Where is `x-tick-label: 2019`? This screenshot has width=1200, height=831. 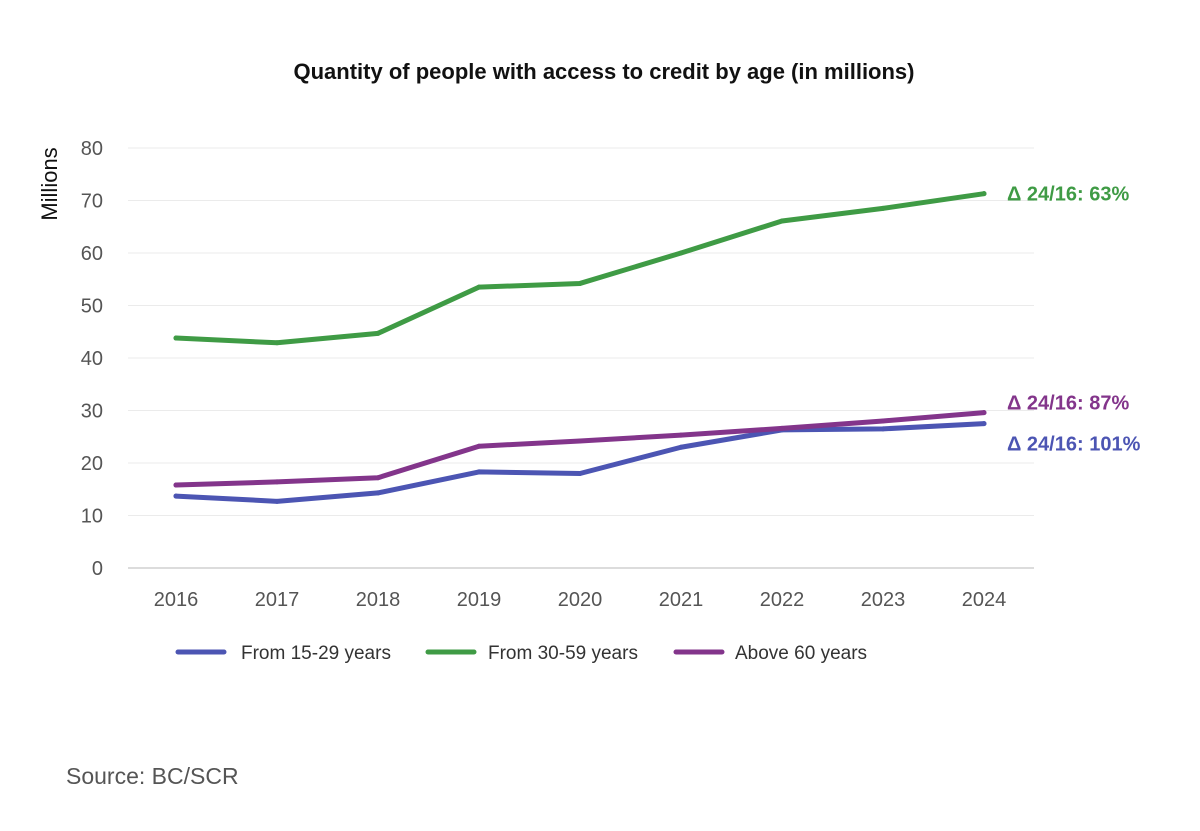
x-tick-label: 2019 is located at coordinates (479, 600).